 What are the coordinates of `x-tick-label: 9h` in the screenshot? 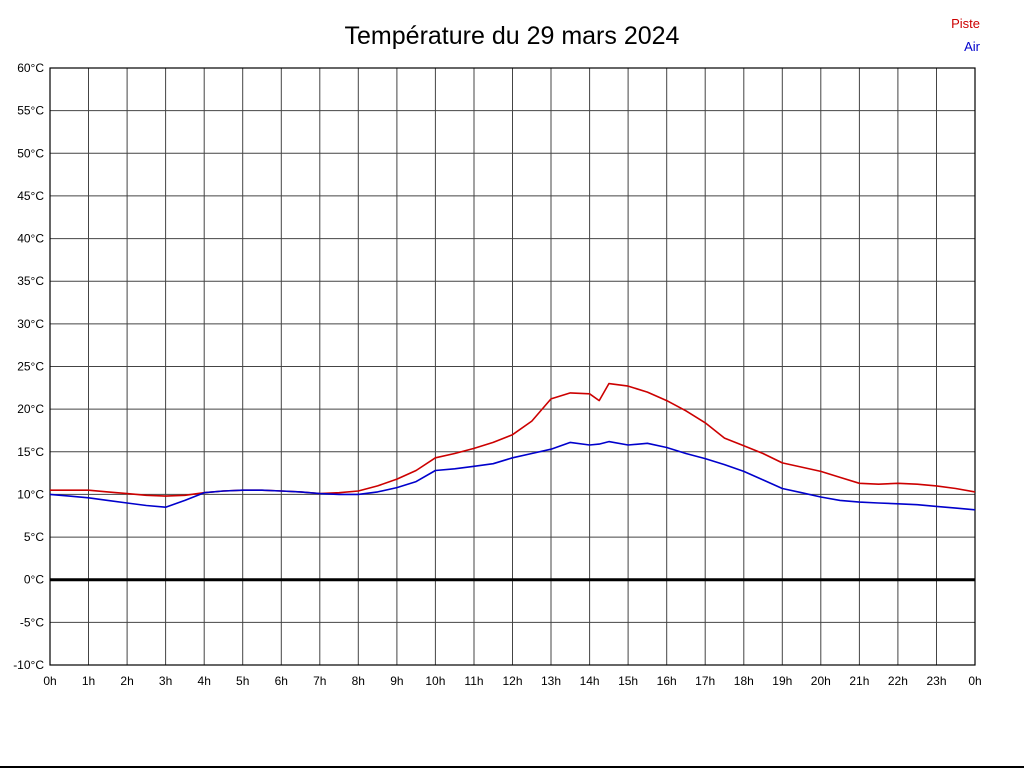 It's located at (396, 681).